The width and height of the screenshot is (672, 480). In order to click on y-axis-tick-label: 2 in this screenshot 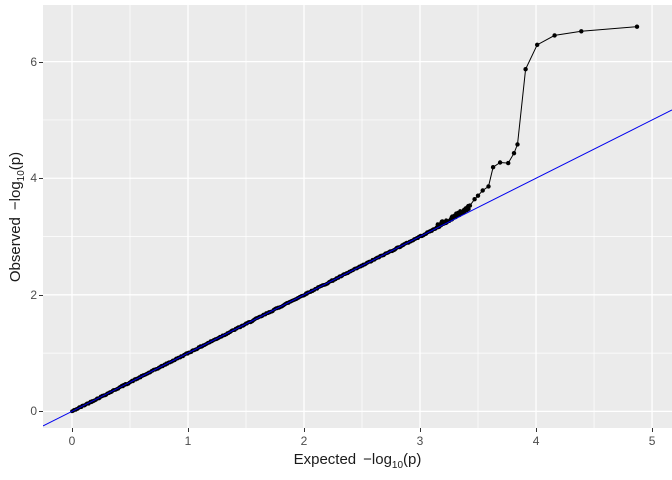, I will do `click(33, 294)`.